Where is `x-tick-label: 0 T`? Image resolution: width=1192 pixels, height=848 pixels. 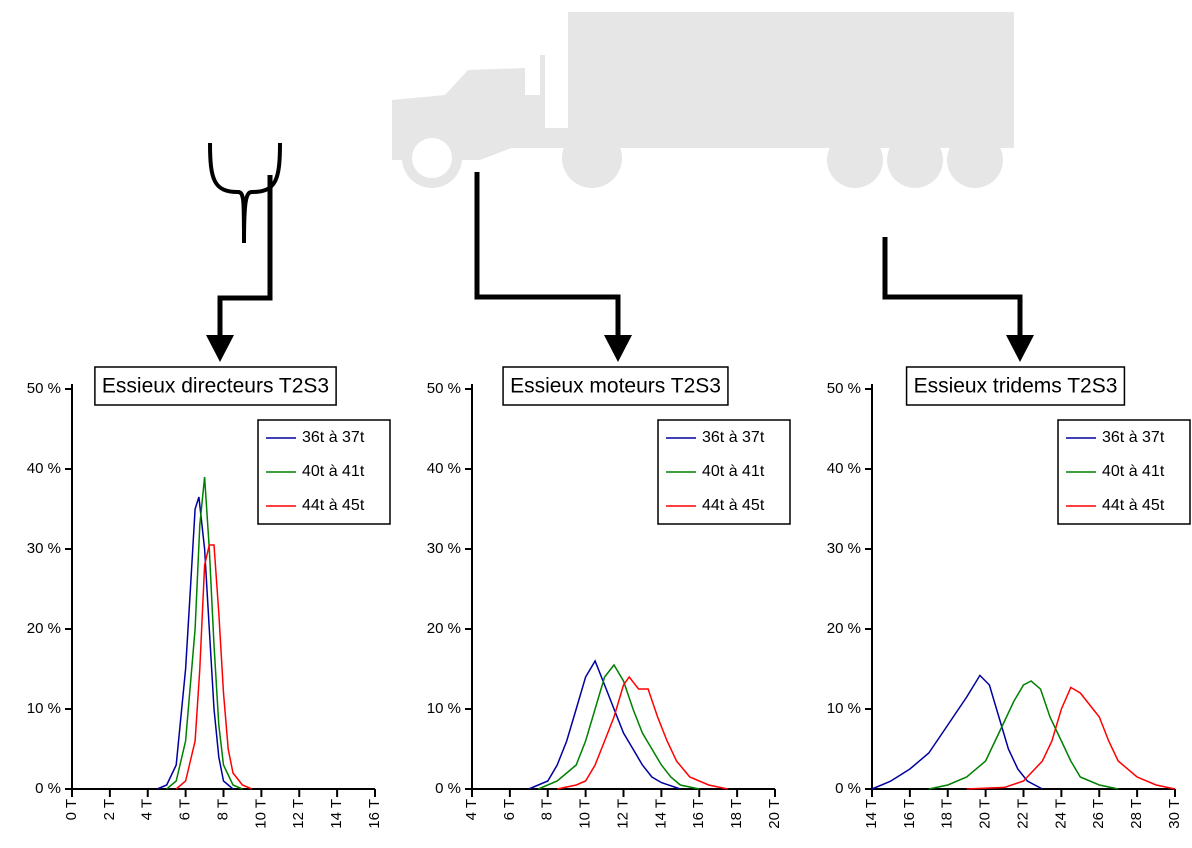
x-tick-label: 0 T is located at coordinates (71, 809).